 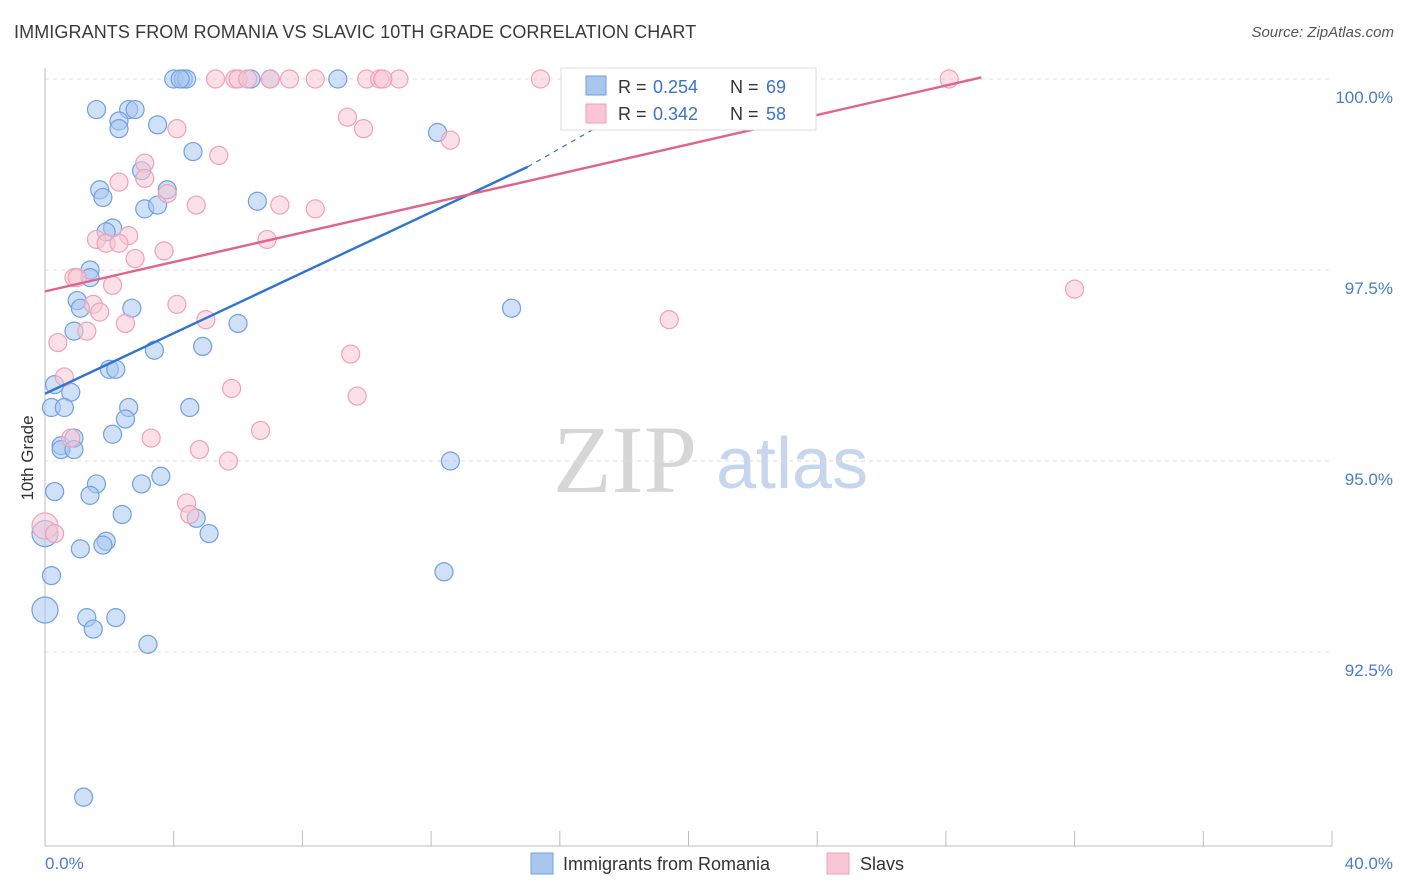 What do you see at coordinates (792, 464) in the screenshot?
I see `watermark-atlas: atlas` at bounding box center [792, 464].